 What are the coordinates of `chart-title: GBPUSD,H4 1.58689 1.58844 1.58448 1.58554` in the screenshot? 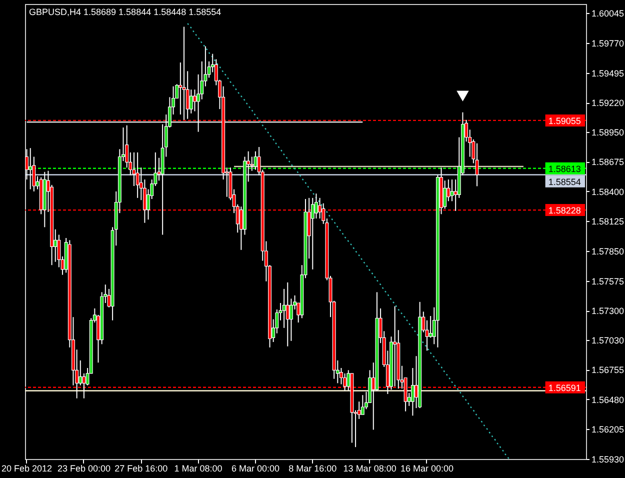 It's located at (125, 12).